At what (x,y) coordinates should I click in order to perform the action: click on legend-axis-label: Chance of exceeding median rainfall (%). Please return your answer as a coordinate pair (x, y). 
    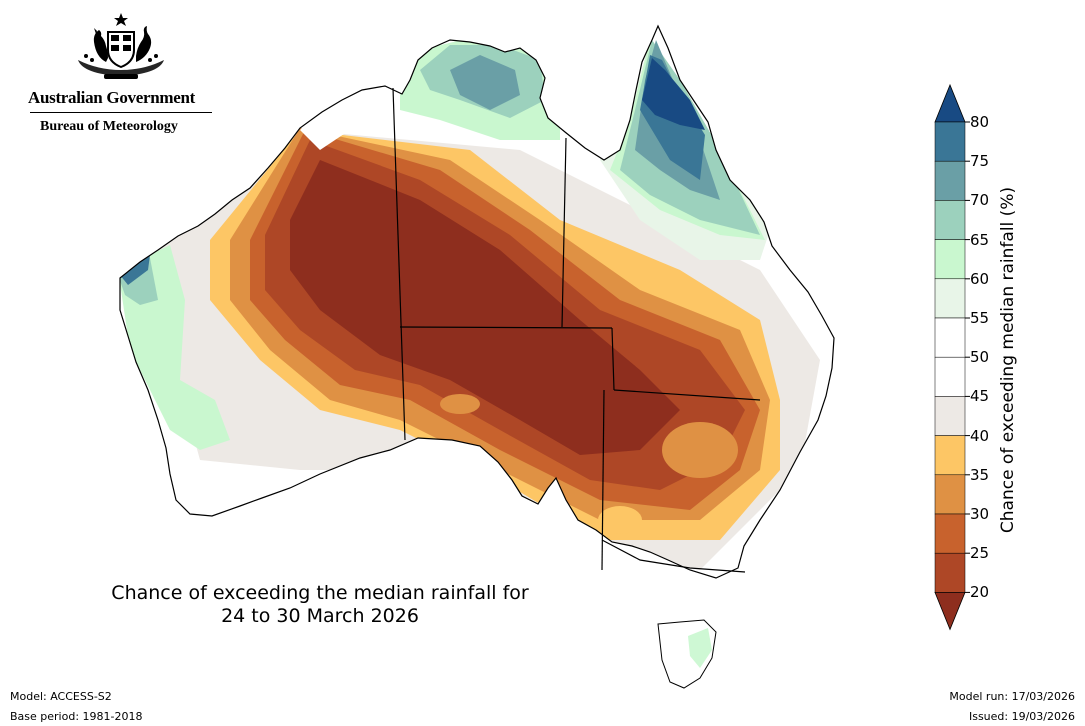
    Looking at the image, I should click on (1008, 360).